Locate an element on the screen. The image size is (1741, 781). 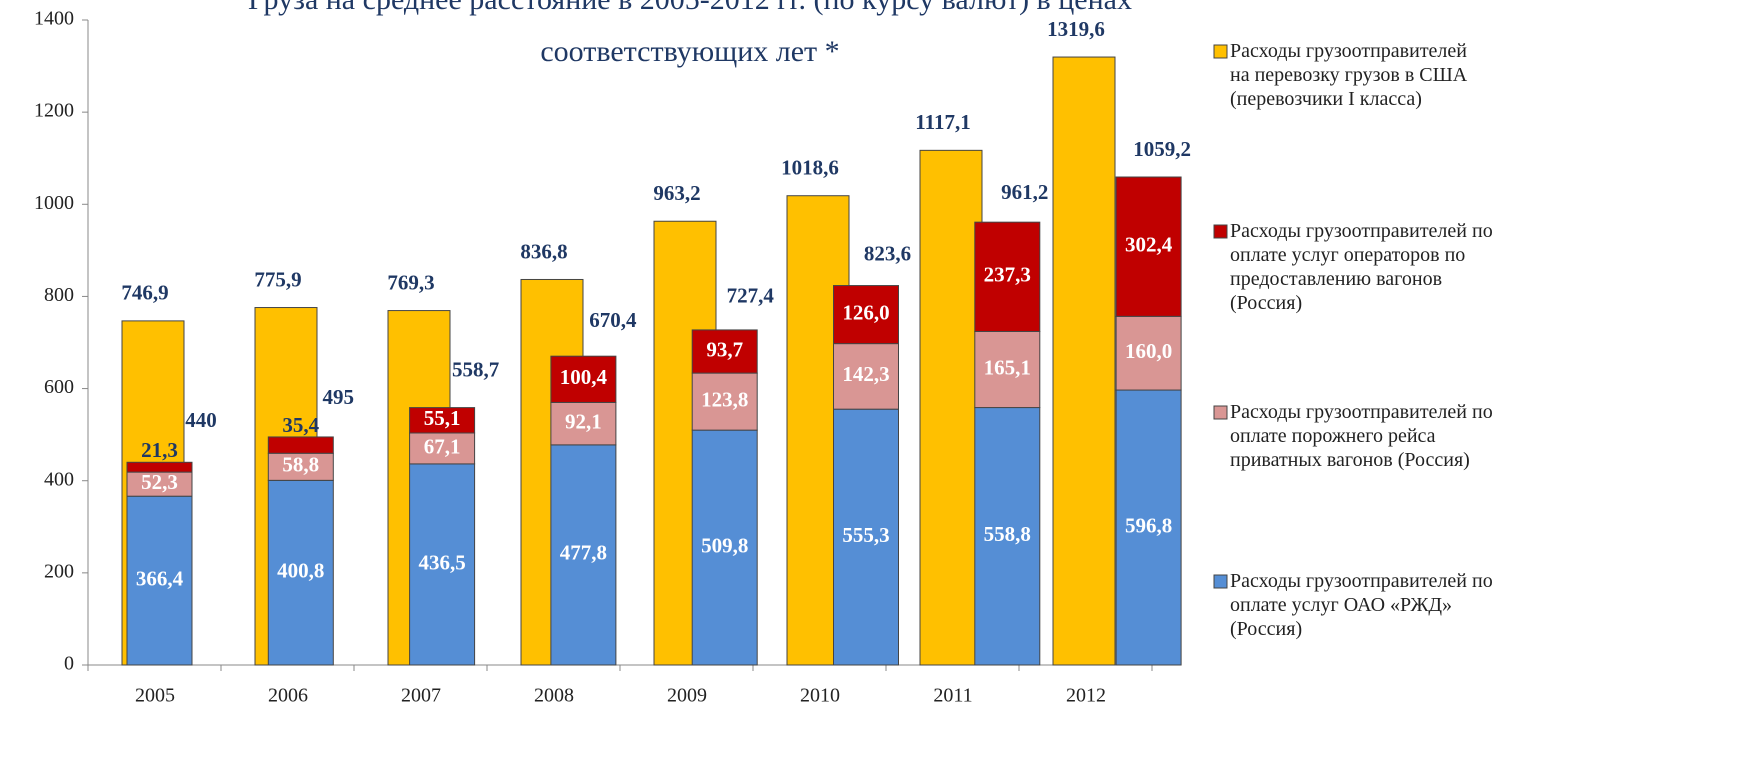
value-label: 100,4 is located at coordinates (584, 377).